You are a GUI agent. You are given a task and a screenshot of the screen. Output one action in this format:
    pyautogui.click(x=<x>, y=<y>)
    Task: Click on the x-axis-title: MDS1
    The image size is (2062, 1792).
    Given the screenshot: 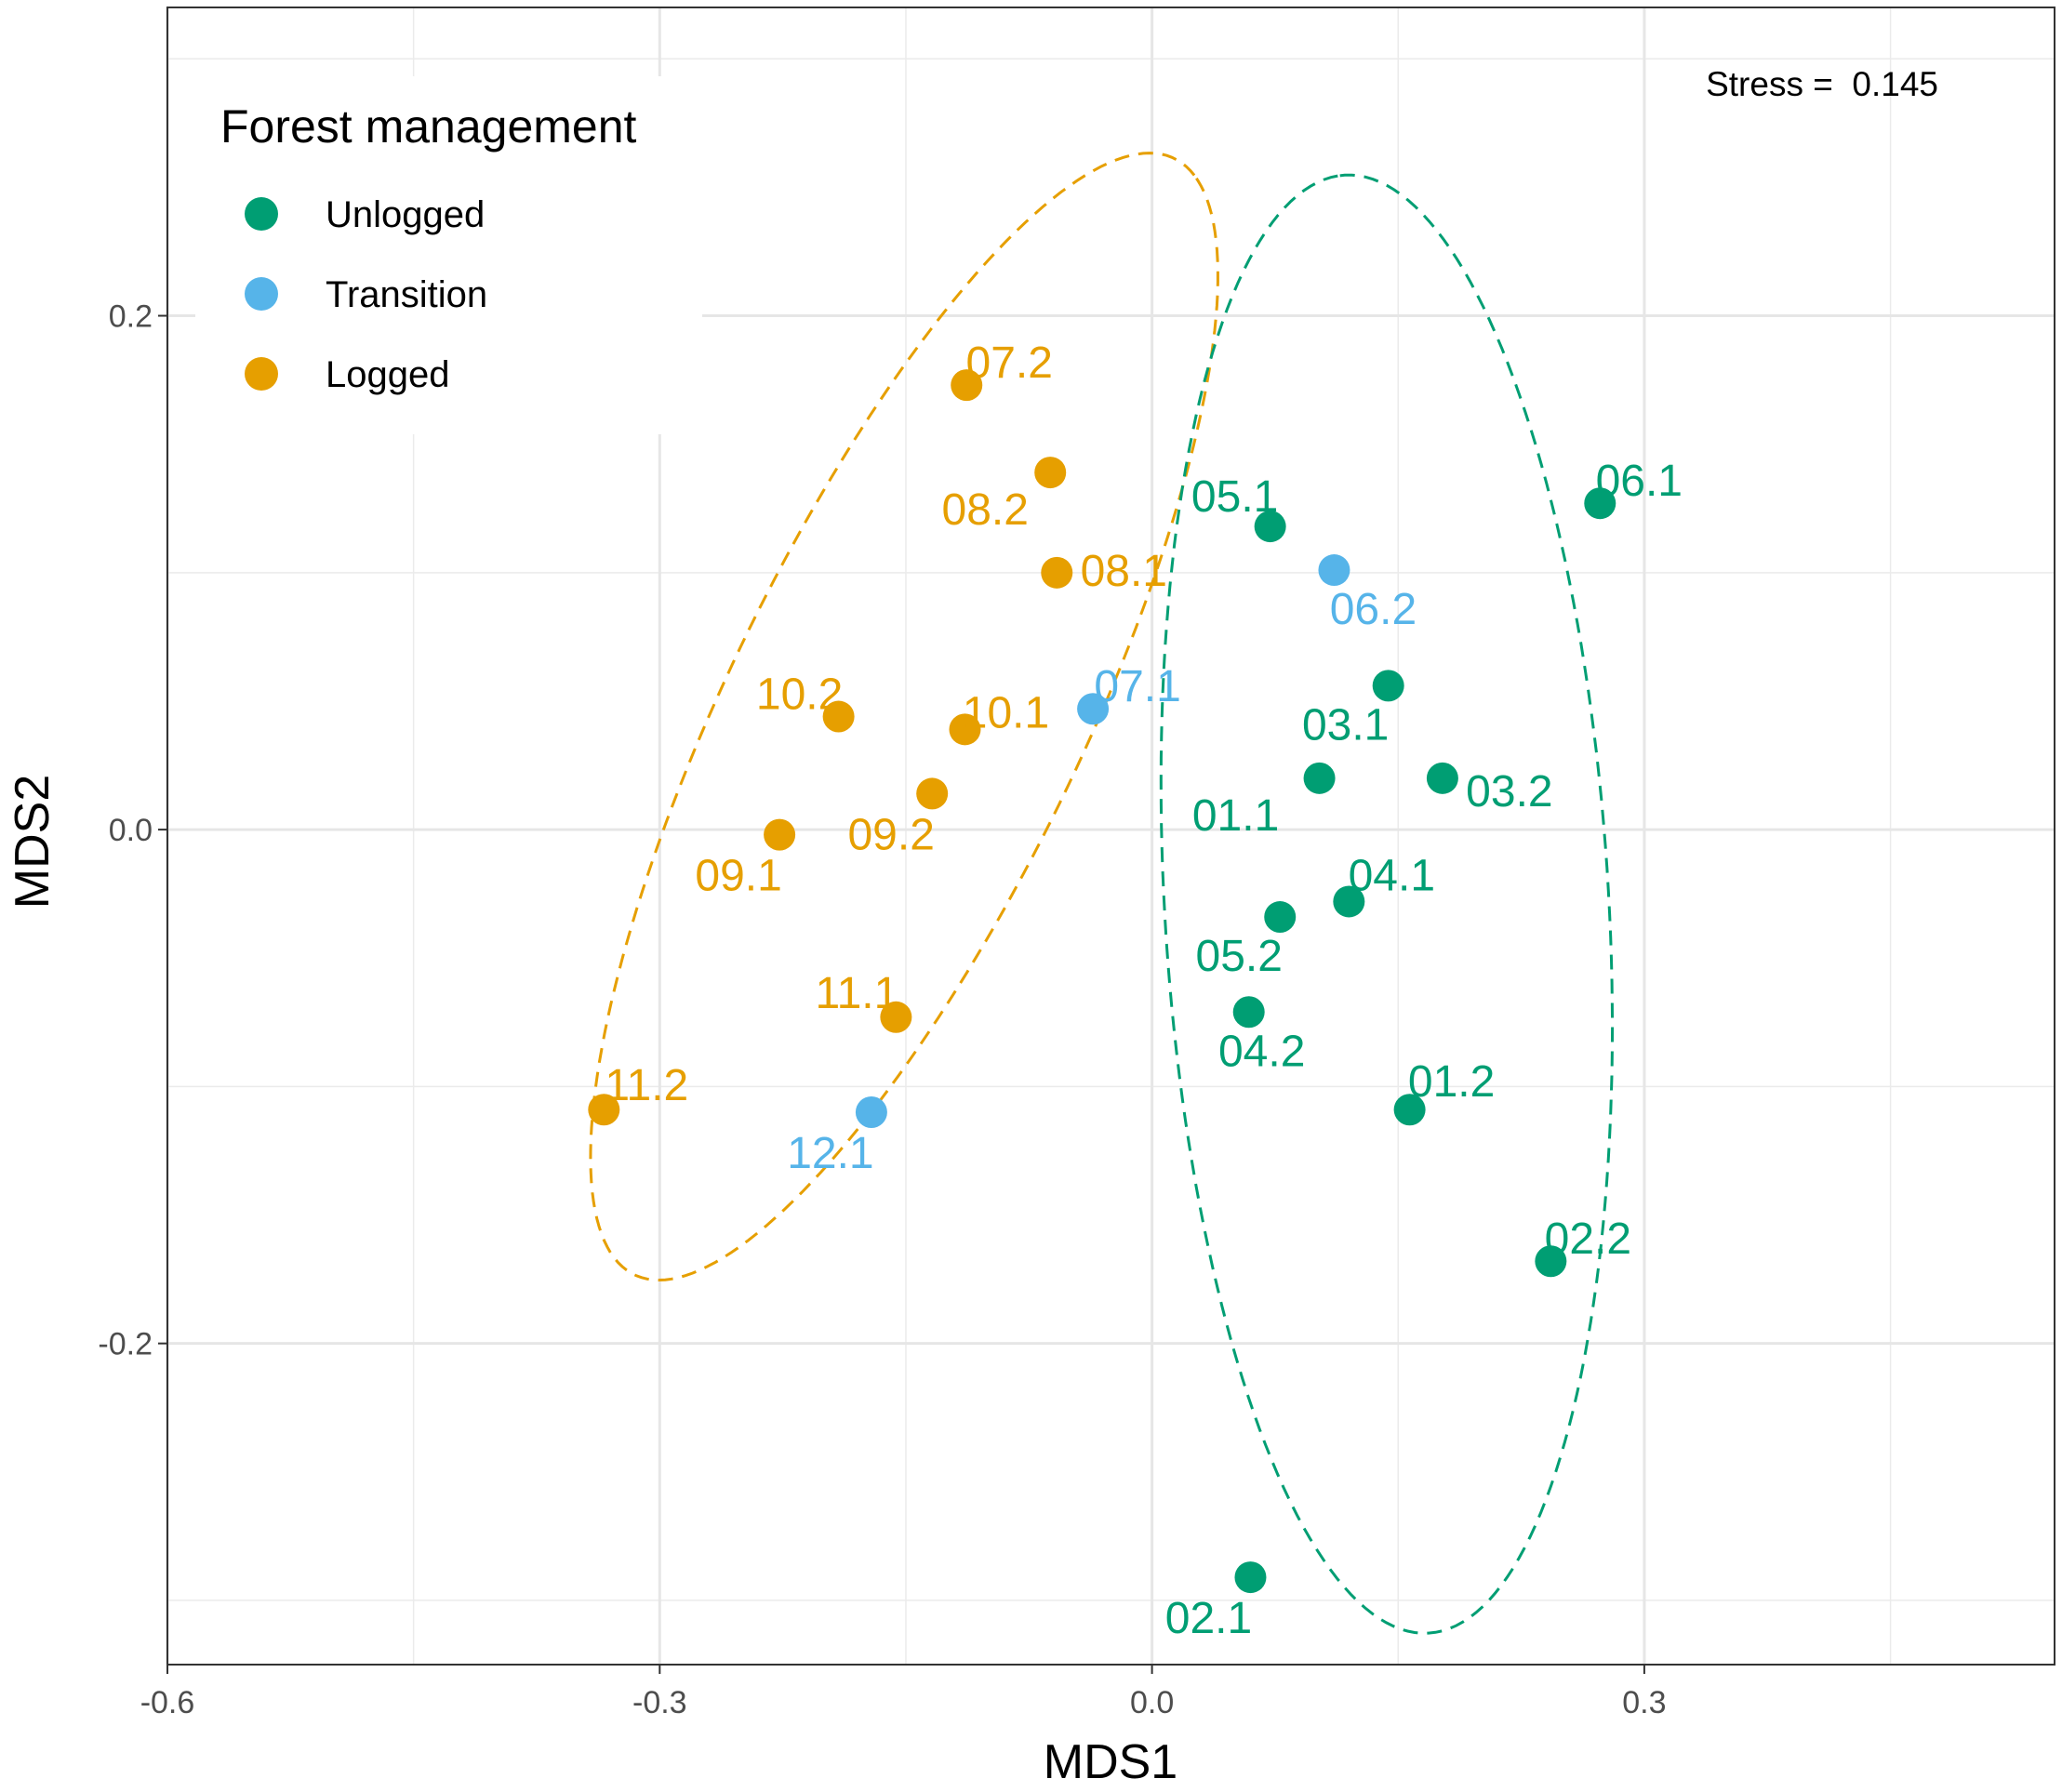 What is the action you would take?
    pyautogui.click(x=1110, y=1761)
    